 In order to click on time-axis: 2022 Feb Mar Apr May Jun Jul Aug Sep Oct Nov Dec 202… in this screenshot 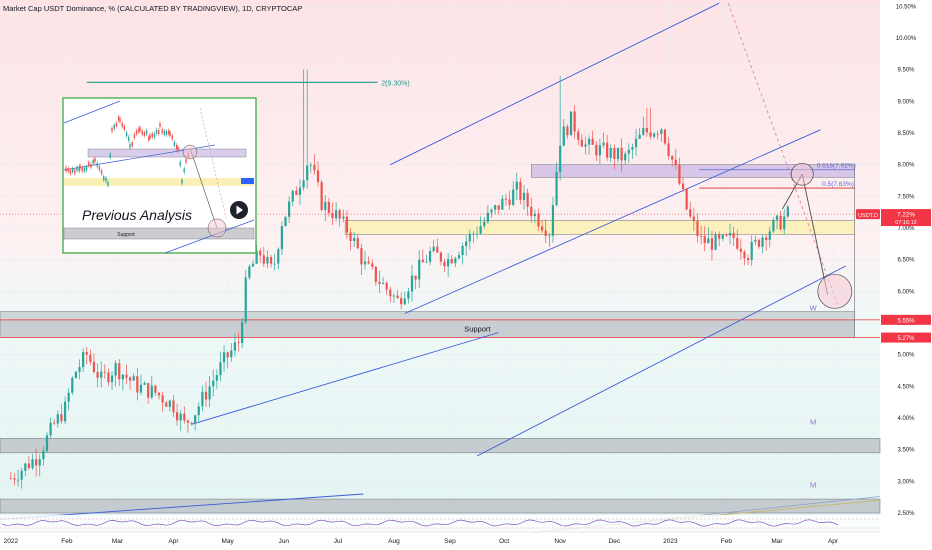, I will do `click(440, 538)`.